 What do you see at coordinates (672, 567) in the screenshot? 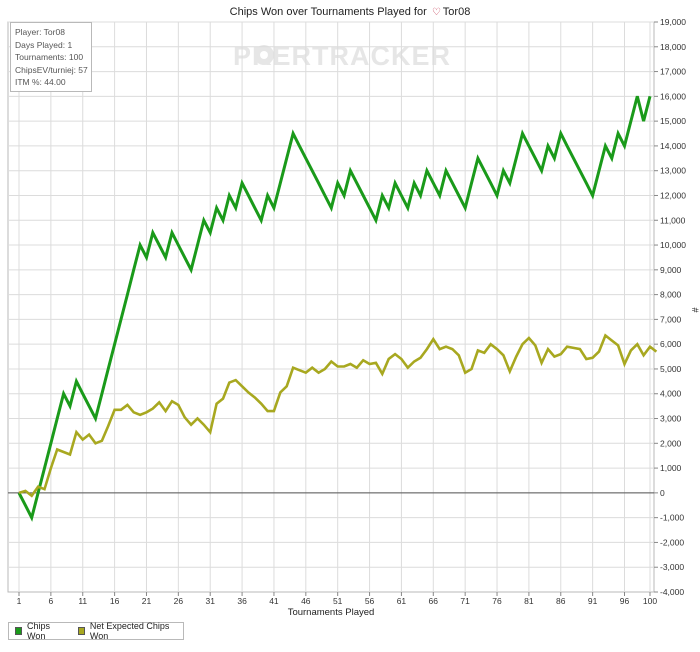
I see `y-tick-label: -3,000` at bounding box center [672, 567].